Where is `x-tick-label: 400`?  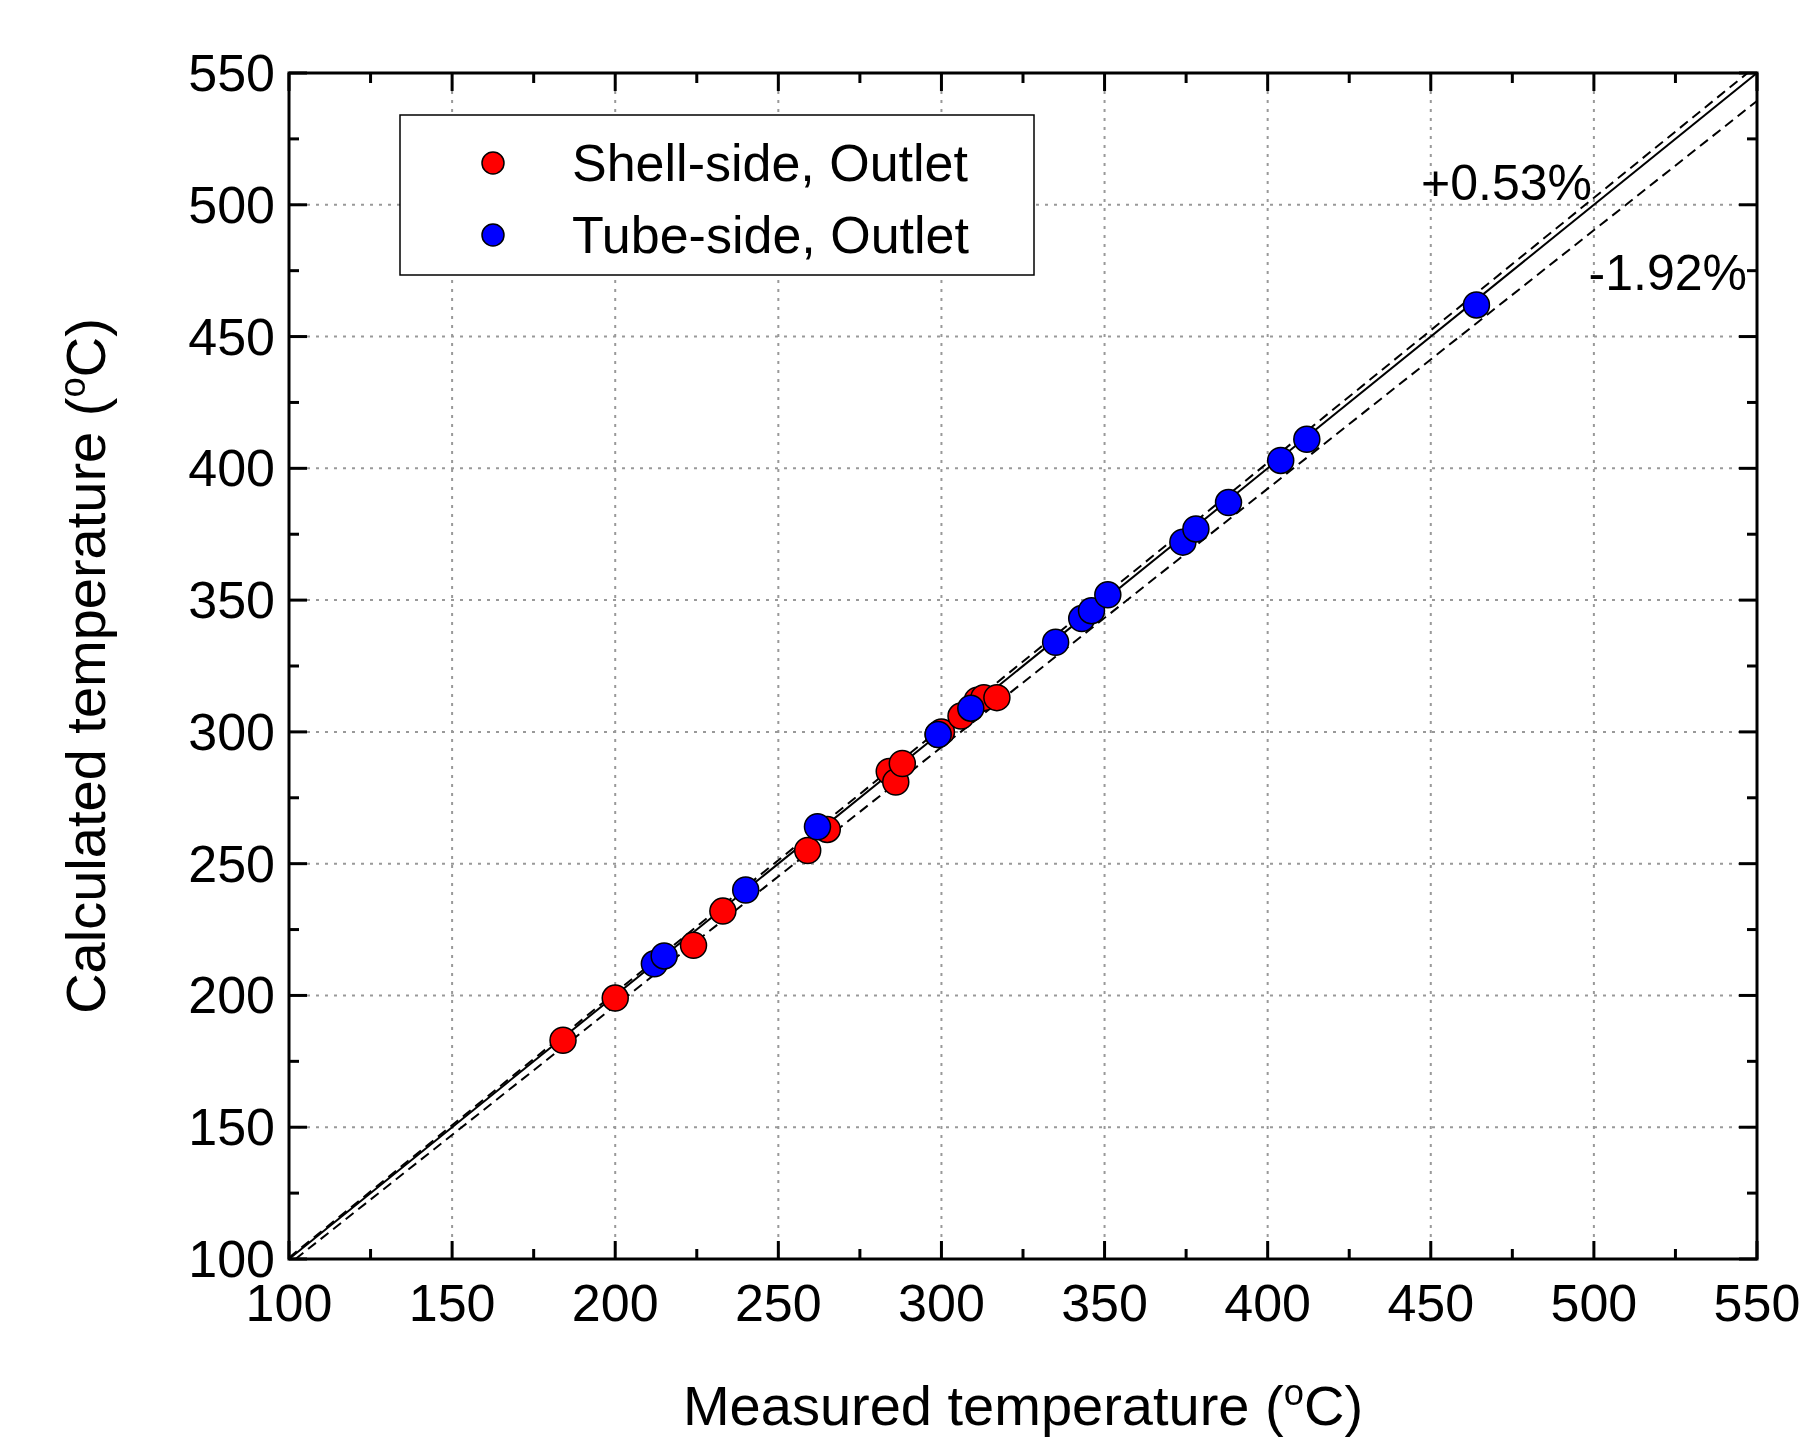 x-tick-label: 400 is located at coordinates (1268, 1303).